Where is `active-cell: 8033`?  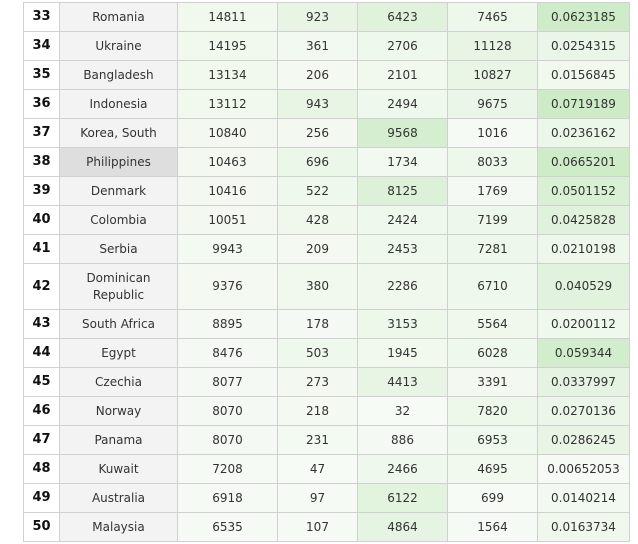 active-cell: 8033 is located at coordinates (492, 162).